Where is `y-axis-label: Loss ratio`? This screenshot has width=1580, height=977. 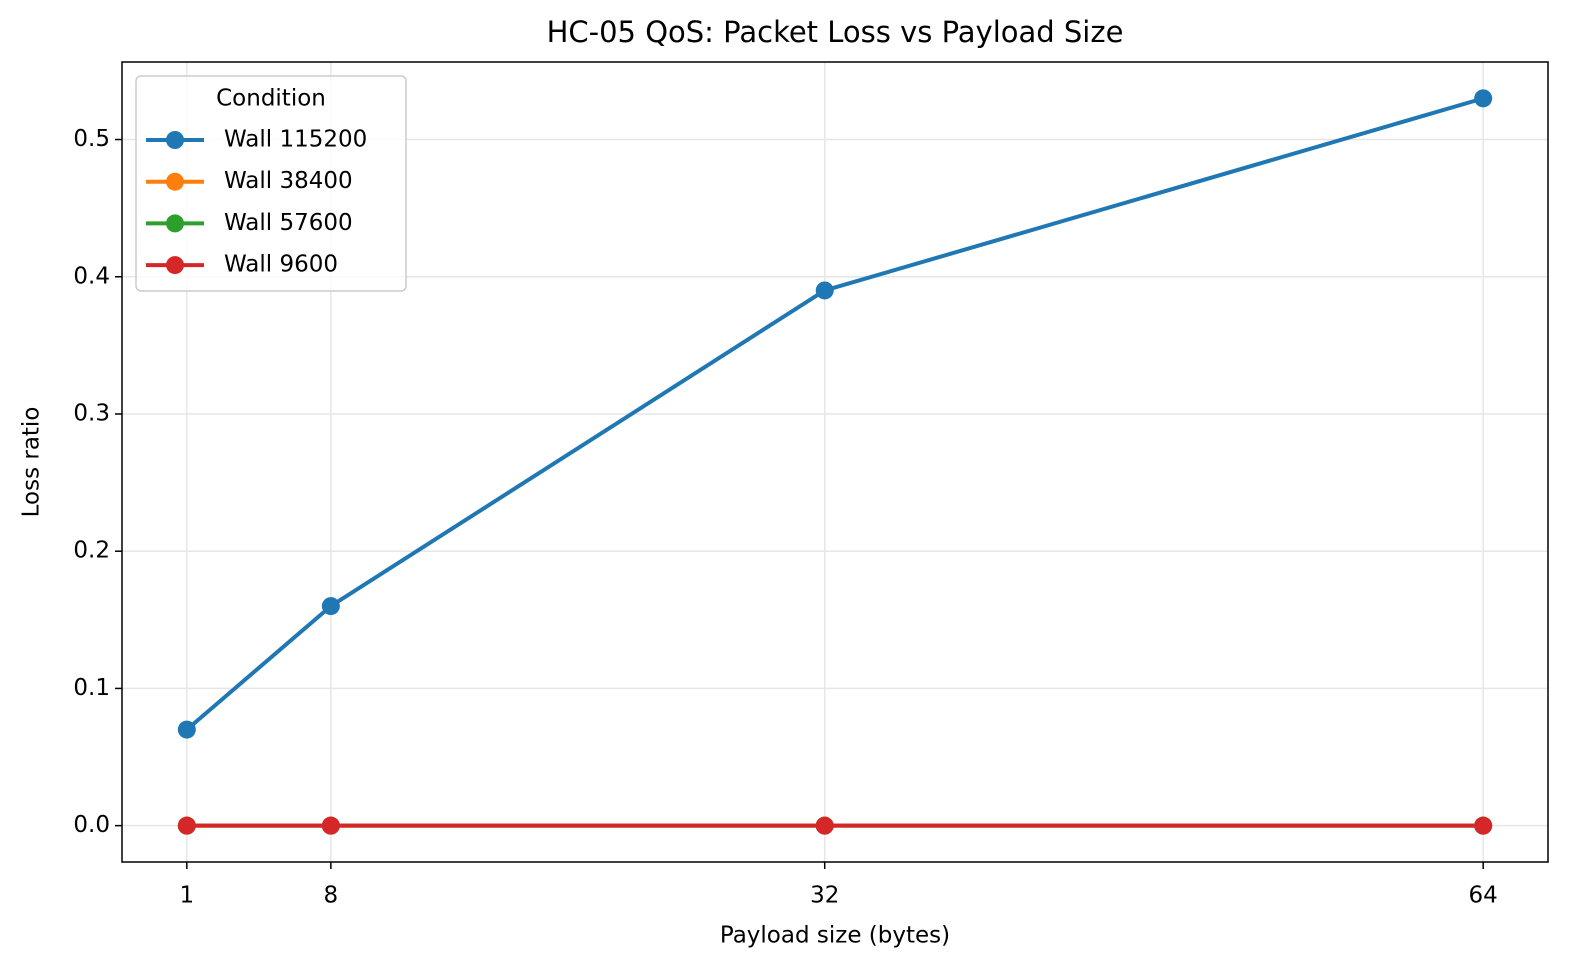
y-axis-label: Loss ratio is located at coordinates (32, 462).